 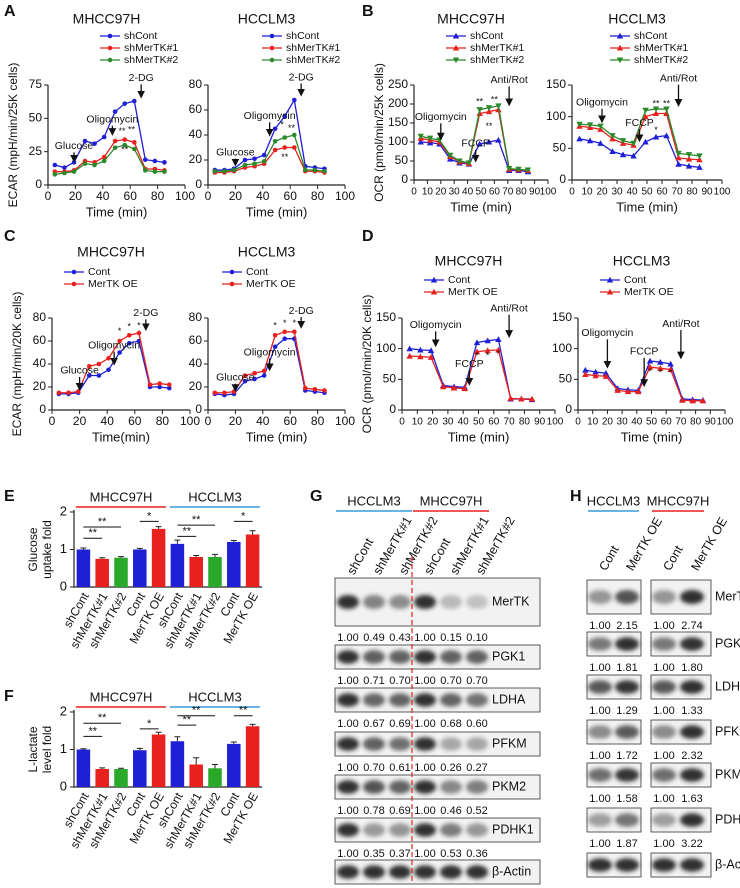 I want to click on quantification: 0.69, so click(x=399, y=724).